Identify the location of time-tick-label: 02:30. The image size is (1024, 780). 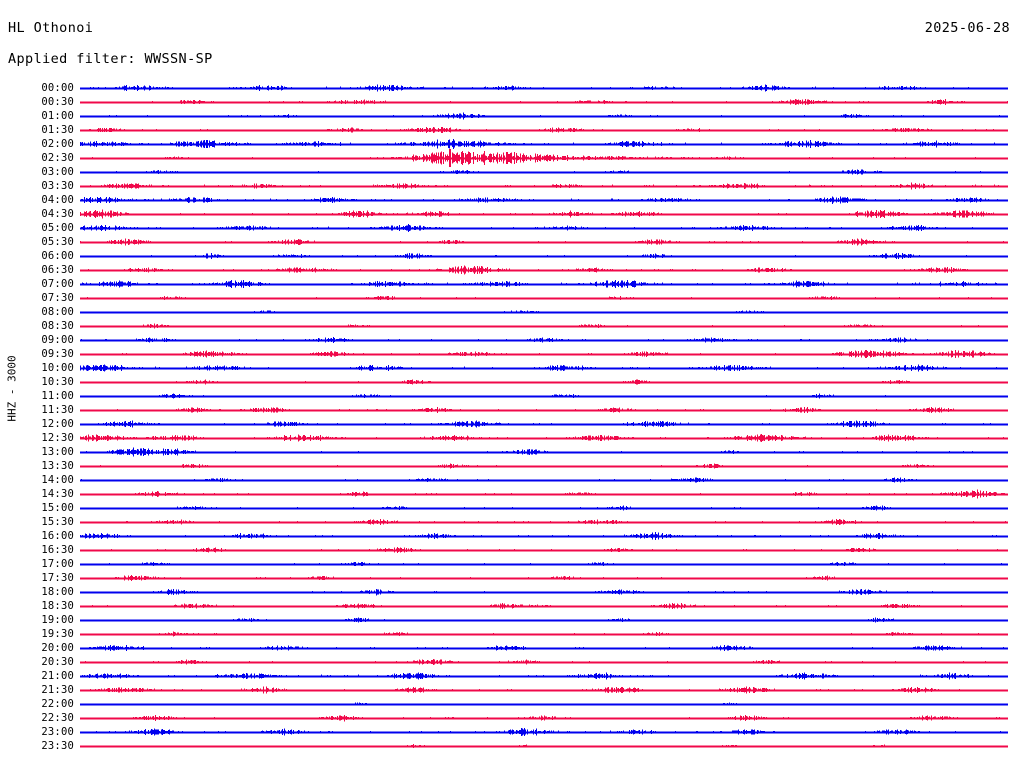
(57, 158).